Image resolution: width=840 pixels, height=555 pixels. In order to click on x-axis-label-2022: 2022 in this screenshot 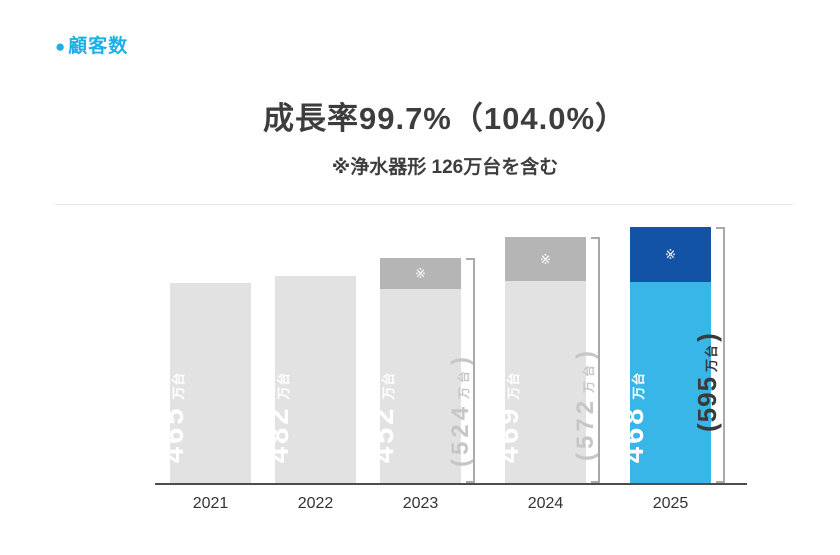, I will do `click(315, 503)`.